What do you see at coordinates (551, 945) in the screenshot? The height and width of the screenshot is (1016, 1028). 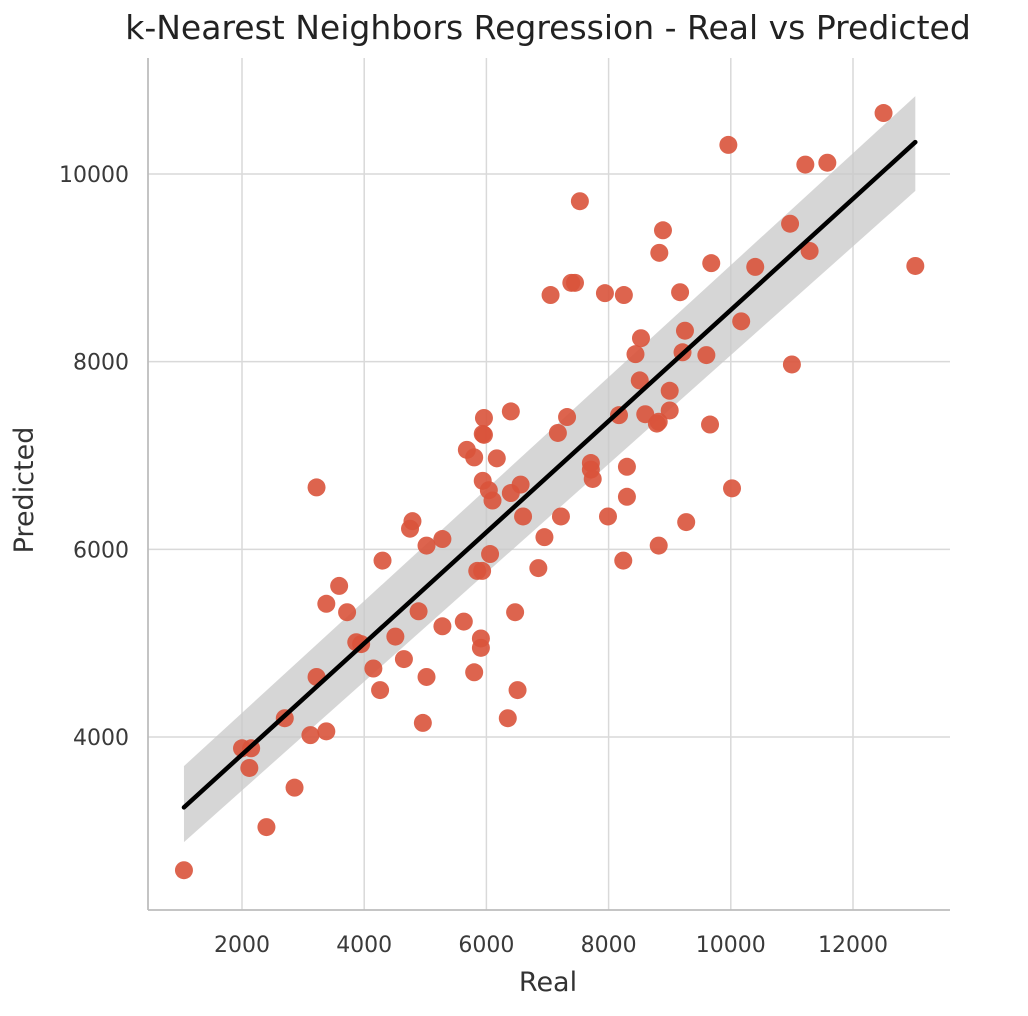 I see `x-tick-labels: 2000 4000 6000 8000 10000 12000` at bounding box center [551, 945].